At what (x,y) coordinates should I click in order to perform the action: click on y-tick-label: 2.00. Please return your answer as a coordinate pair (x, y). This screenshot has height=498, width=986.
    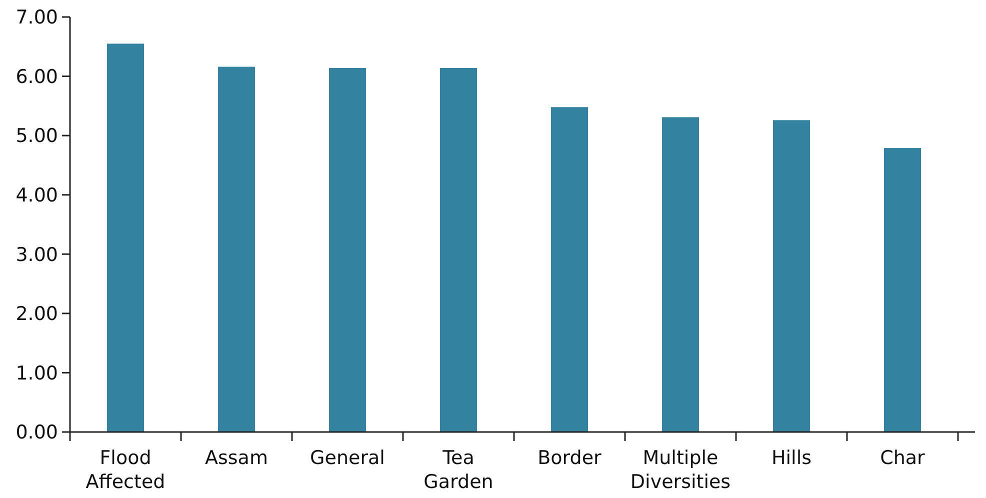
    Looking at the image, I should click on (37, 314).